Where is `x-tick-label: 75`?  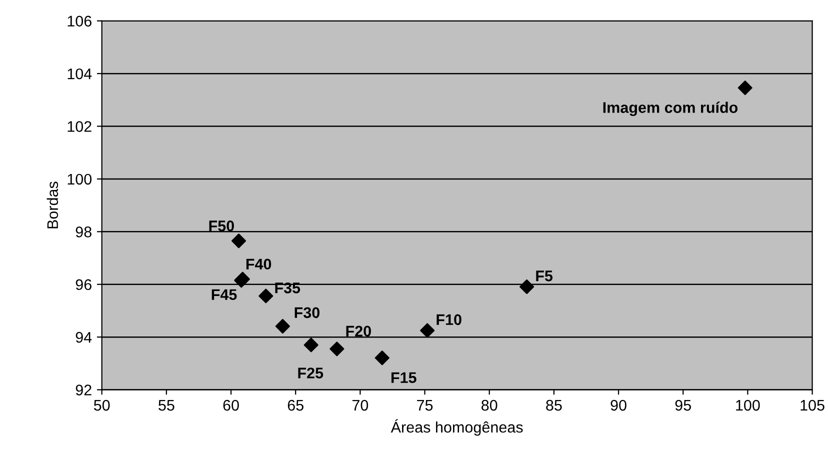 x-tick-label: 75 is located at coordinates (425, 405).